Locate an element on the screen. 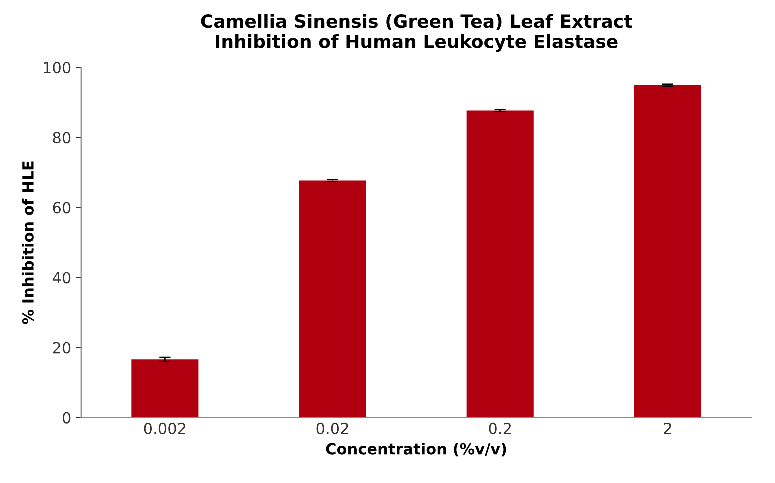  chart-title: Camellia Sinensis (Green Tea) Leaf Extract Inhibition of Human Leukocyte Elastase is located at coordinates (416, 33).